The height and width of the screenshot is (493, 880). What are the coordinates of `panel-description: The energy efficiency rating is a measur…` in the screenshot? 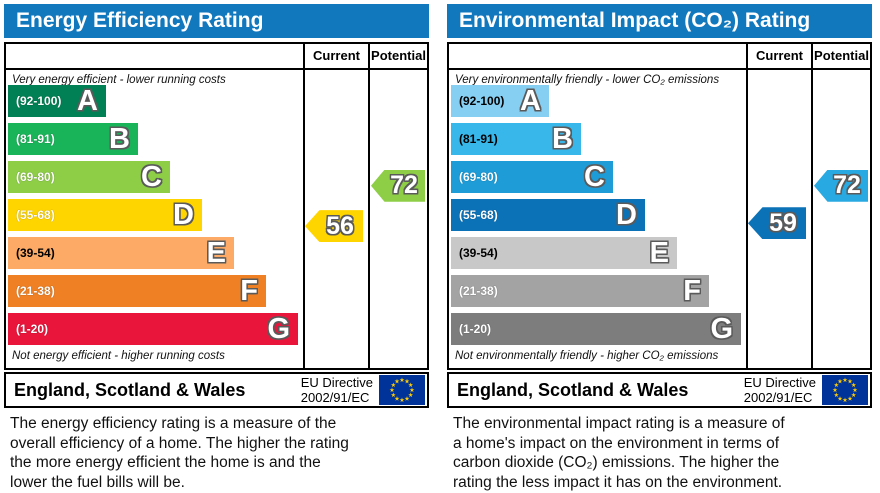 It's located at (179, 453).